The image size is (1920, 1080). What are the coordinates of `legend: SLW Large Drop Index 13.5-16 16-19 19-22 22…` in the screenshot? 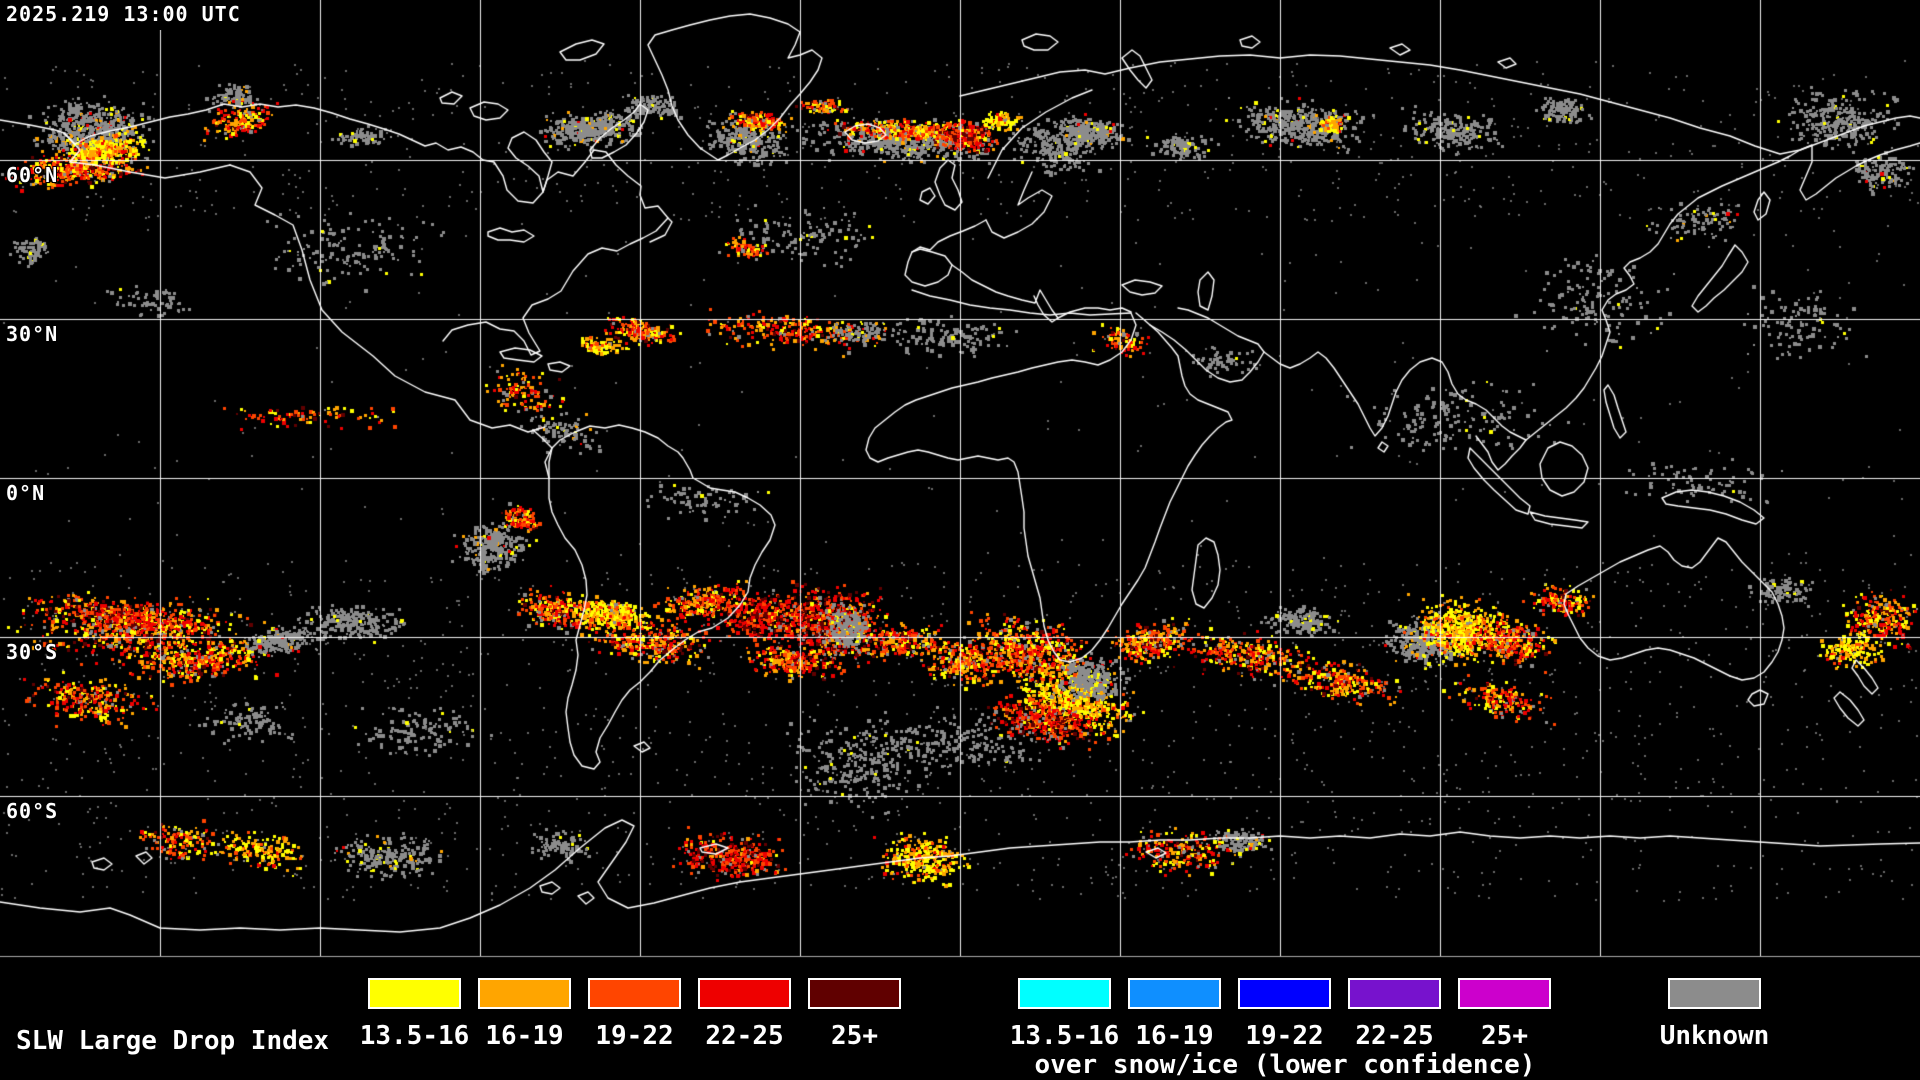 It's located at (960, 1018).